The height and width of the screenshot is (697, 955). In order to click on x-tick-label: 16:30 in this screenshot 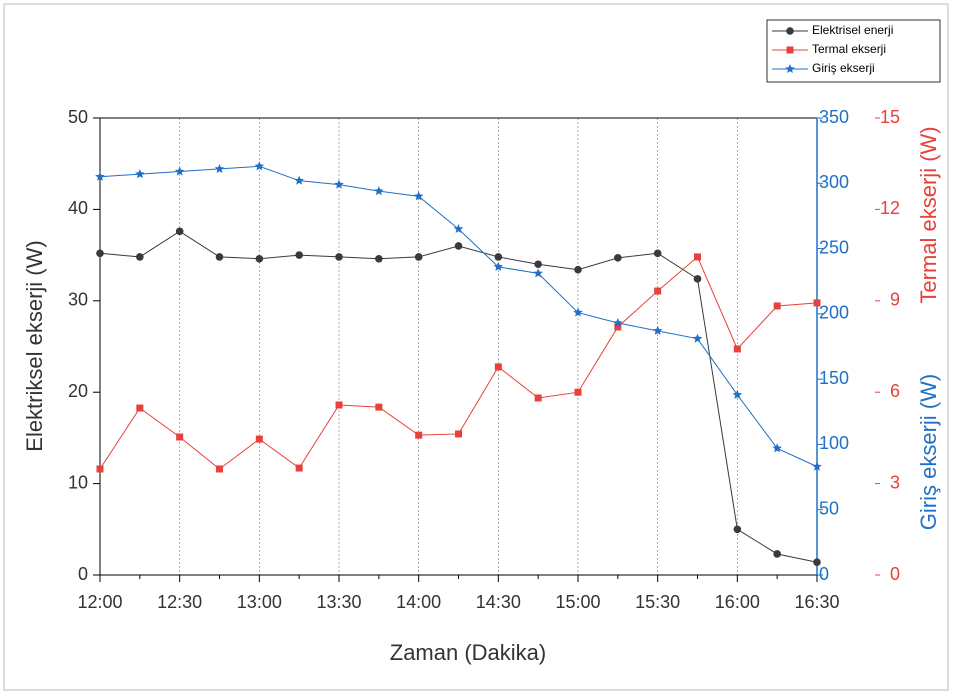, I will do `click(816, 602)`.